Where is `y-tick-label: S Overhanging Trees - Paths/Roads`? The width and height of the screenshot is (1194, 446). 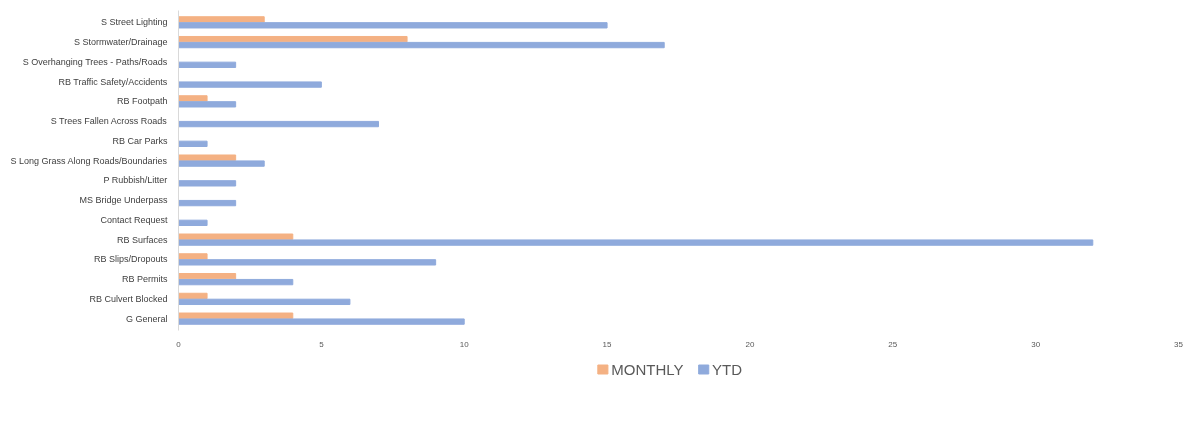 y-tick-label: S Overhanging Trees - Paths/Roads is located at coordinates (95, 61).